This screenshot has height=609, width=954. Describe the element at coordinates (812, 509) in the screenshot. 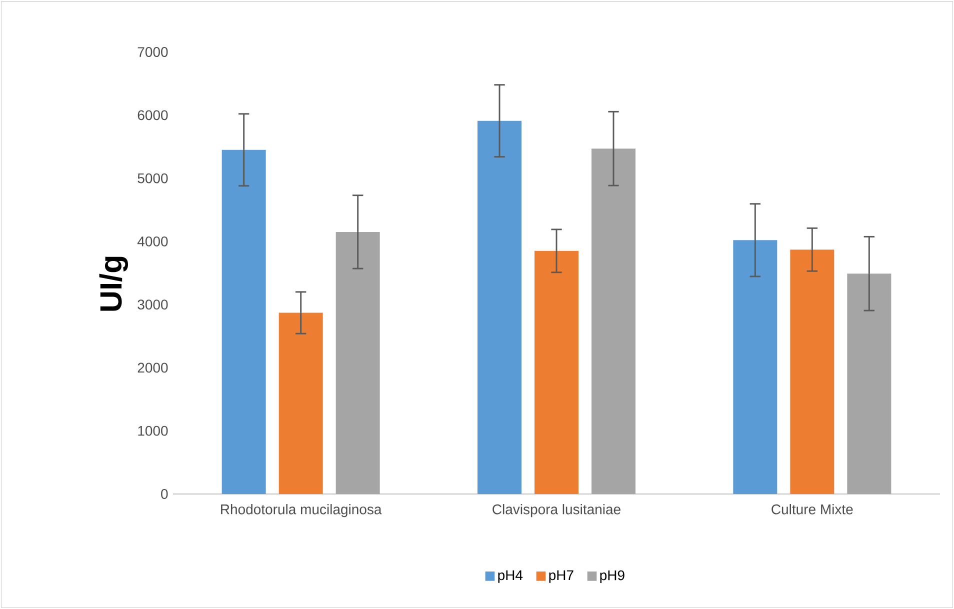

I see `x-tick-label: Culture Mixte` at that location.